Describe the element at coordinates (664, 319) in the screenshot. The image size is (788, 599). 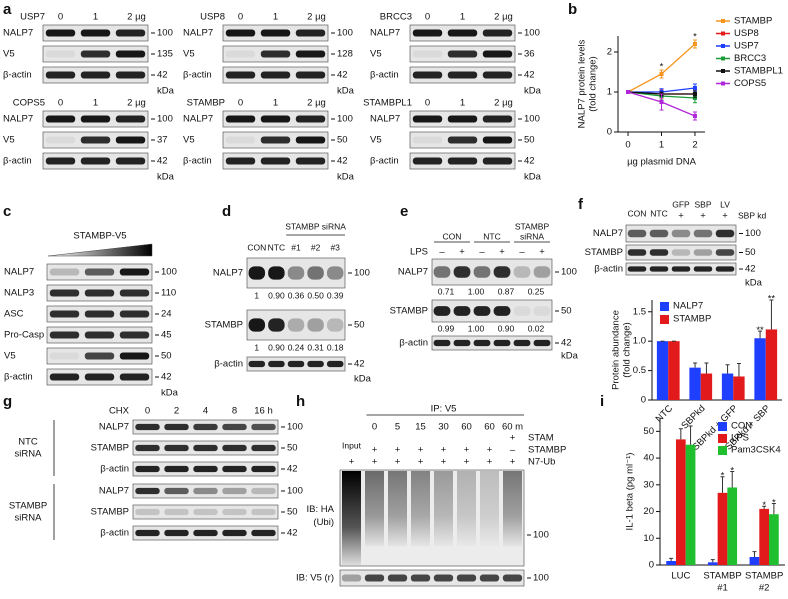
I see `legend-swatch` at that location.